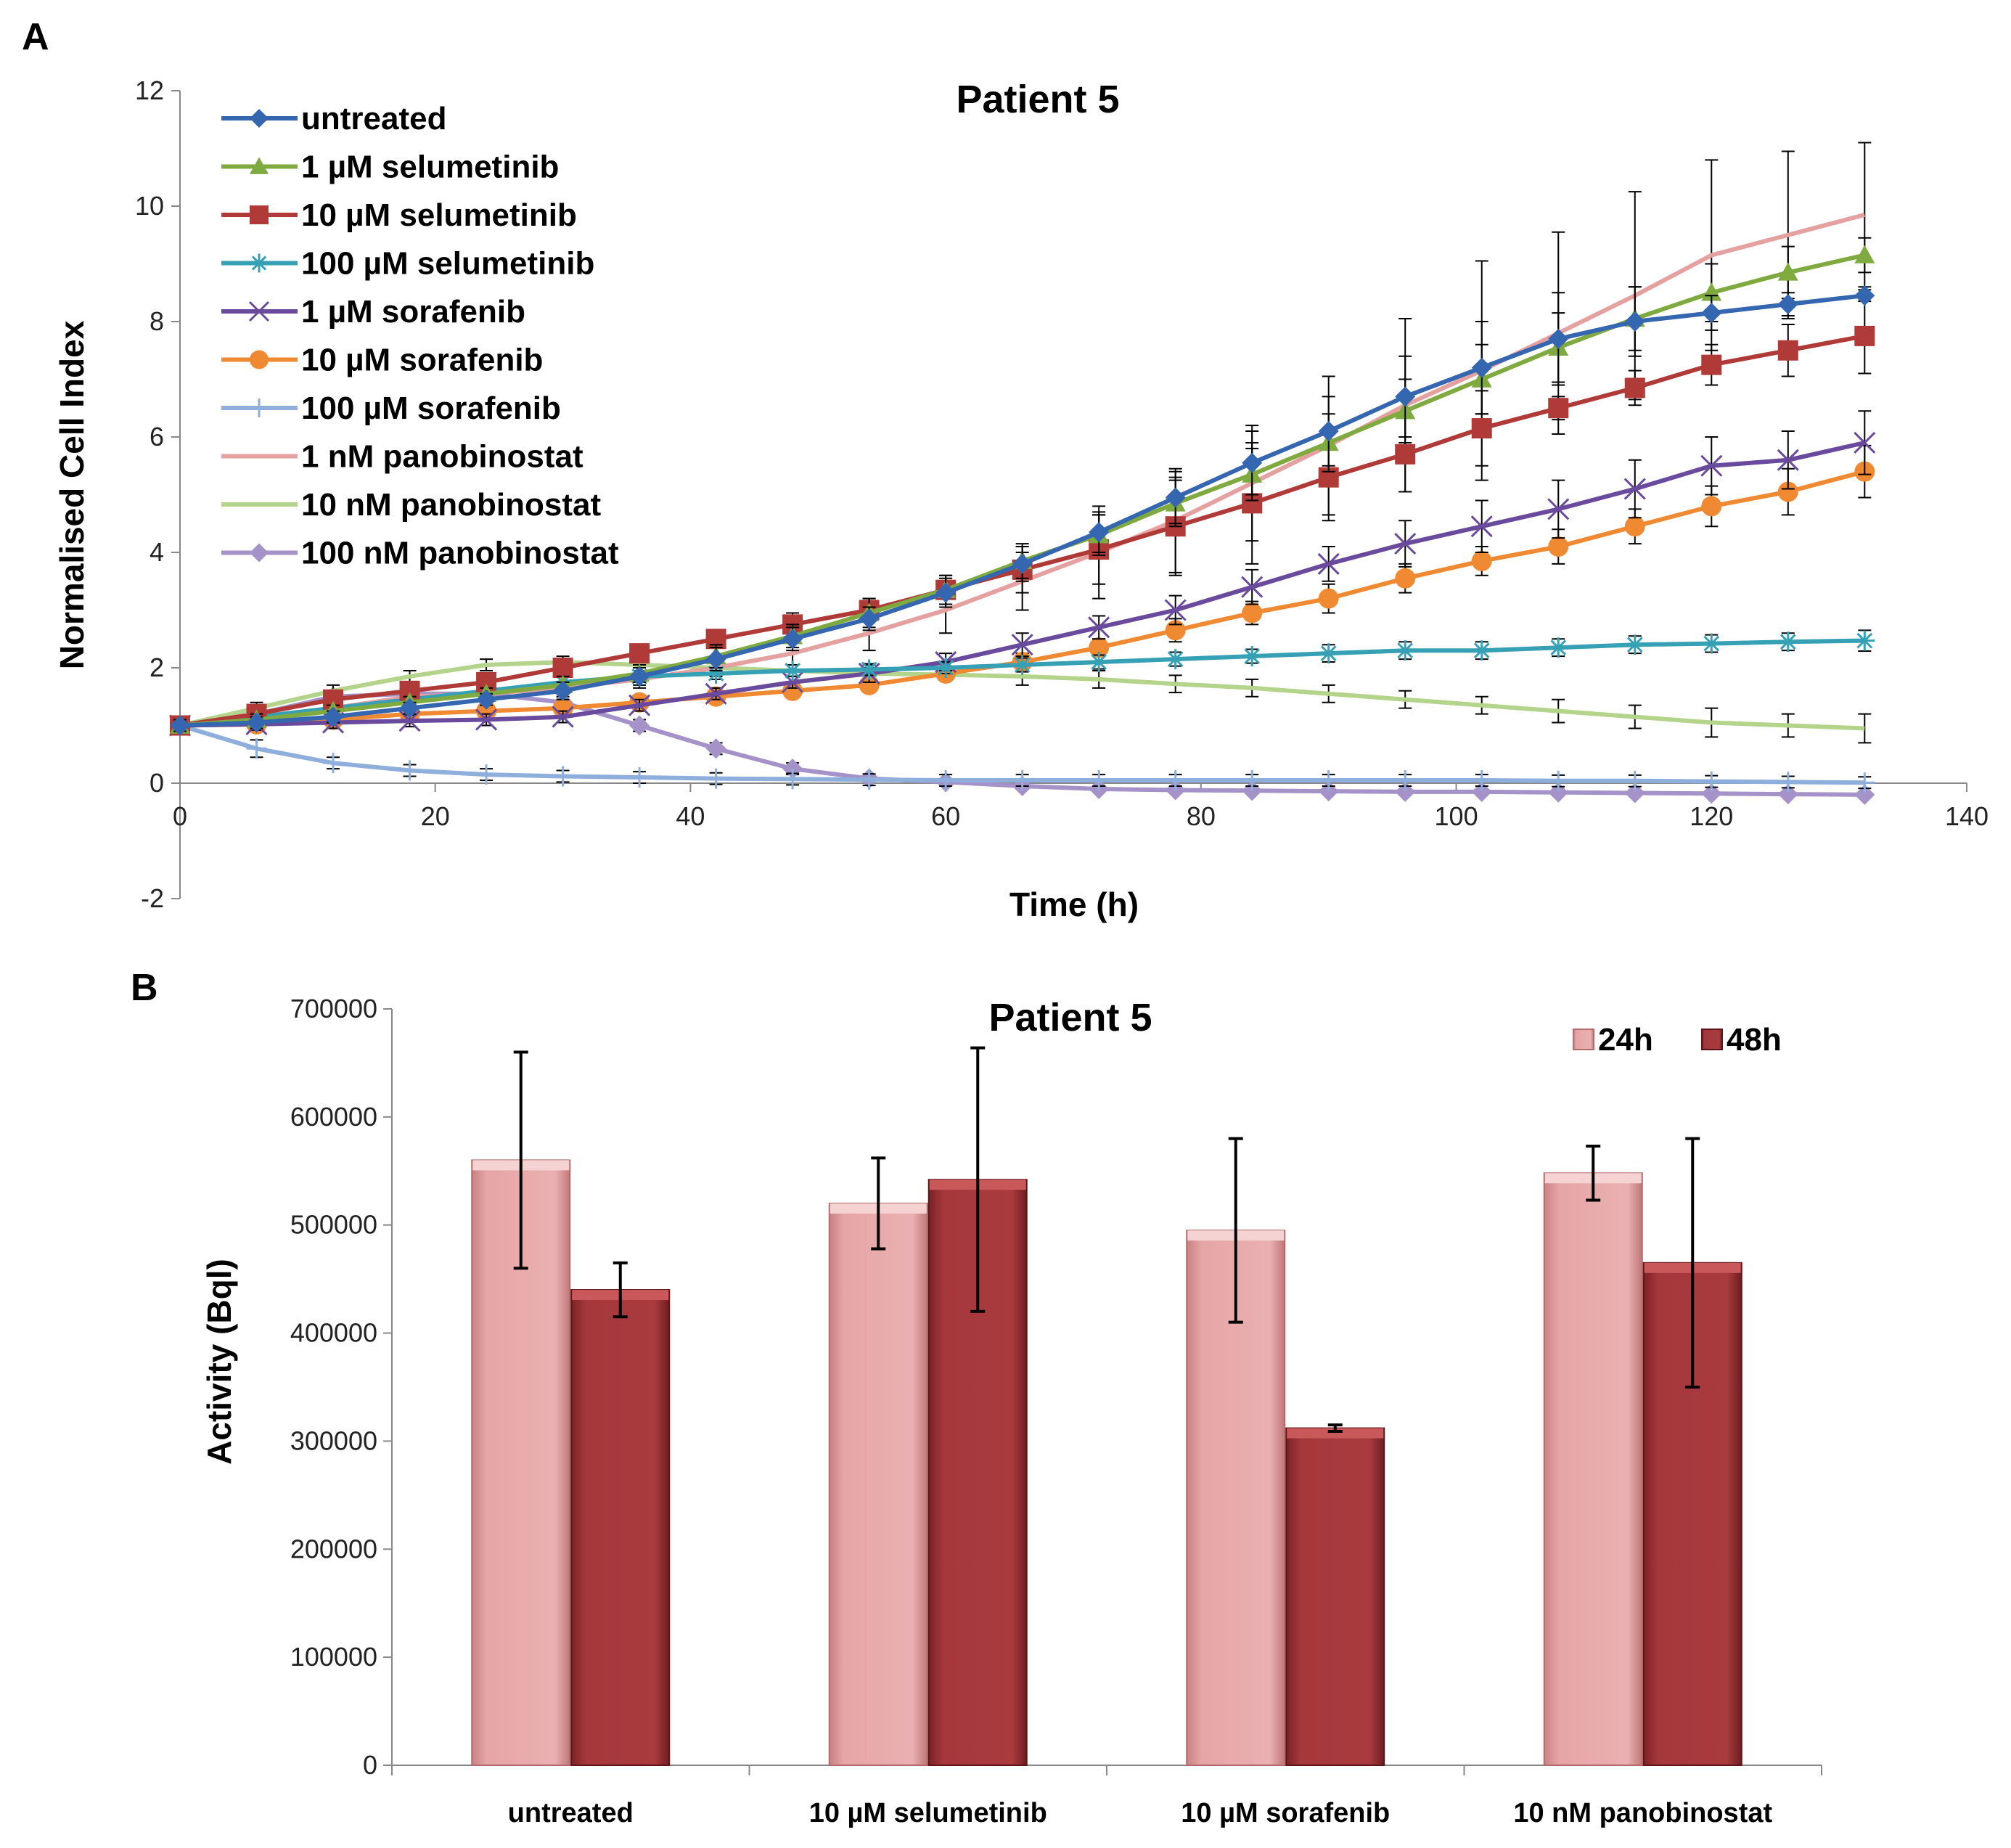  What do you see at coordinates (1070, 1017) in the screenshot?
I see `bar-chart-title: Patient 5` at bounding box center [1070, 1017].